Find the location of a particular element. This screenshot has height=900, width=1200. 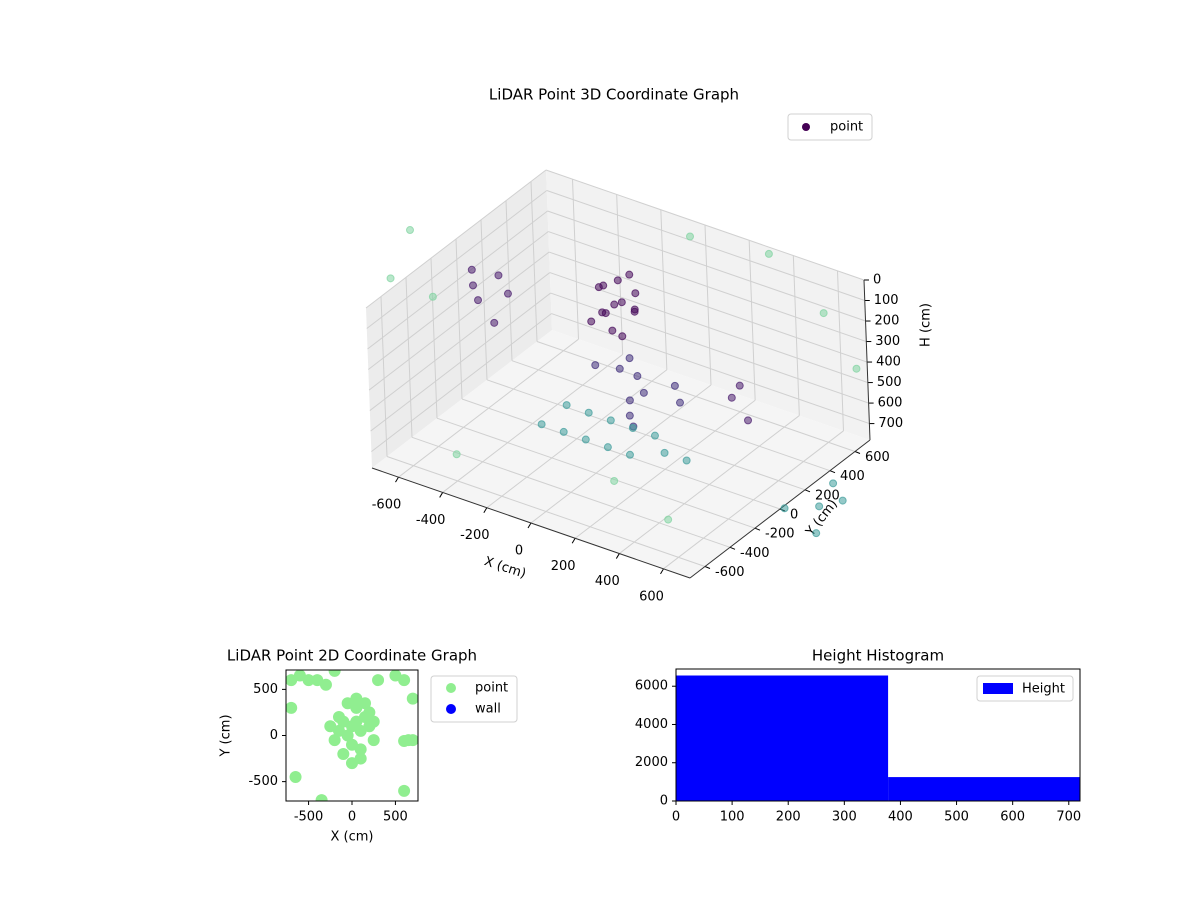

x-axis-line is located at coordinates (531, 523).